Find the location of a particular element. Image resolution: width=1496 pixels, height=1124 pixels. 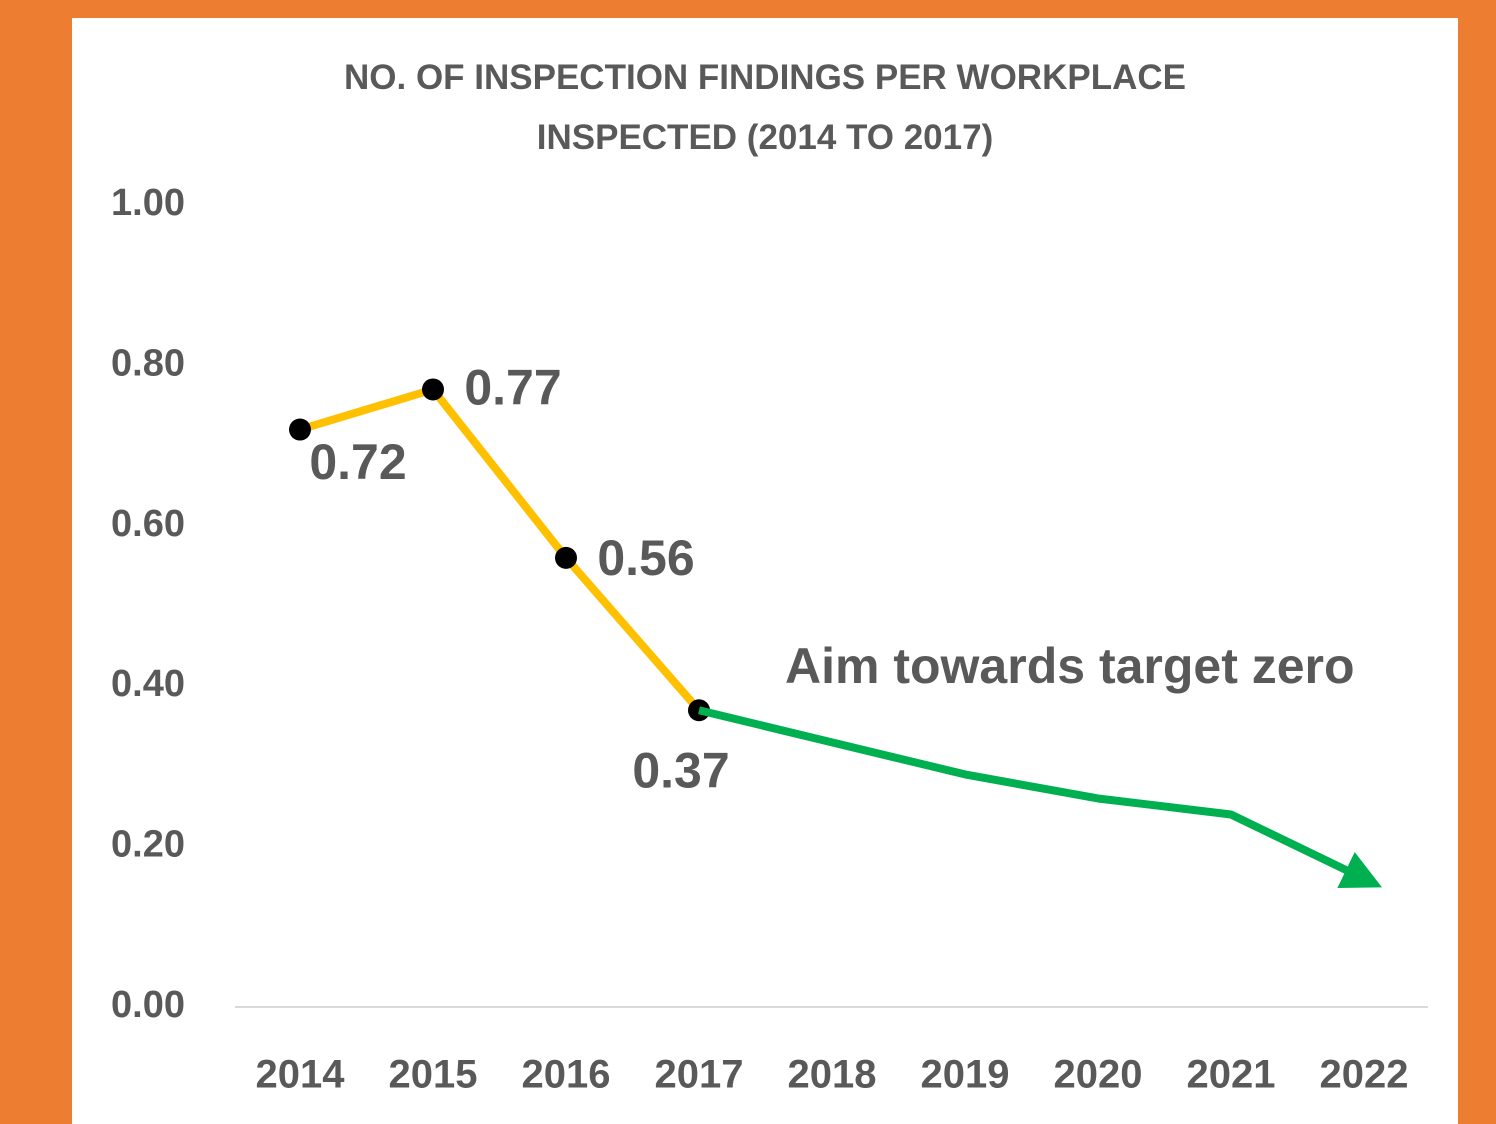

y-tick-label: 0.40 is located at coordinates (148, 684).